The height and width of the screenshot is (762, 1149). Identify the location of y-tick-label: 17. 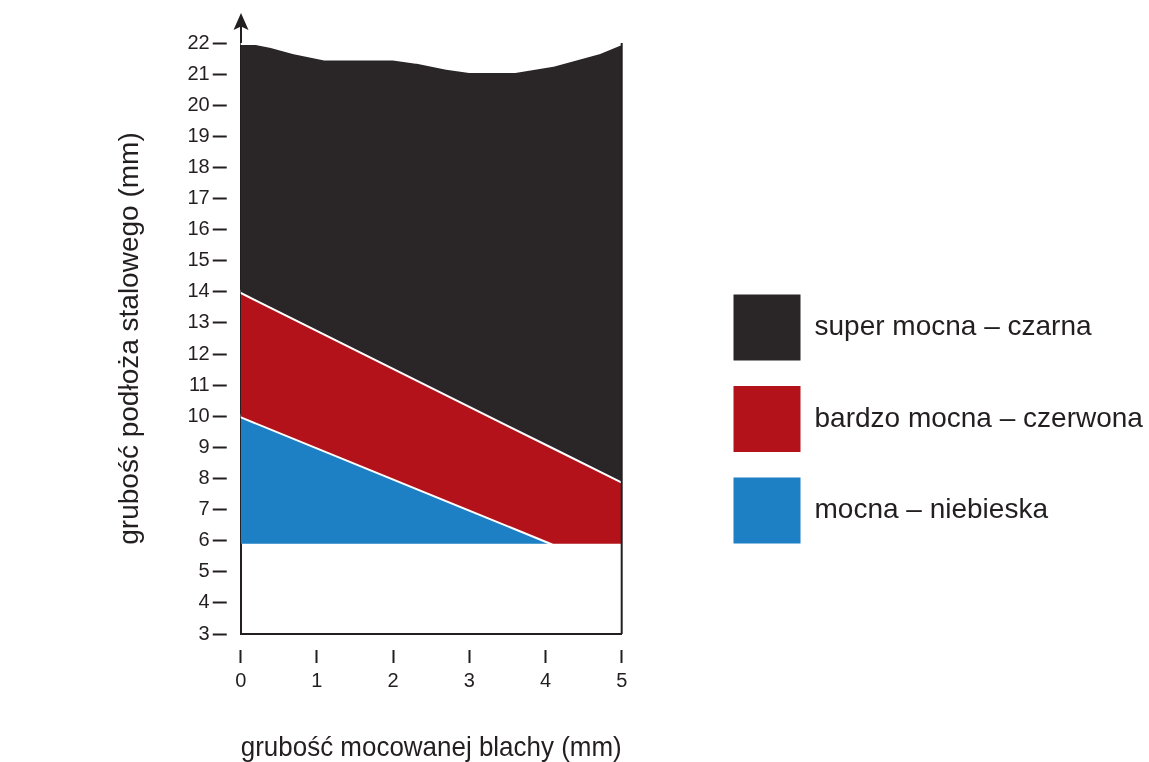
(198, 197).